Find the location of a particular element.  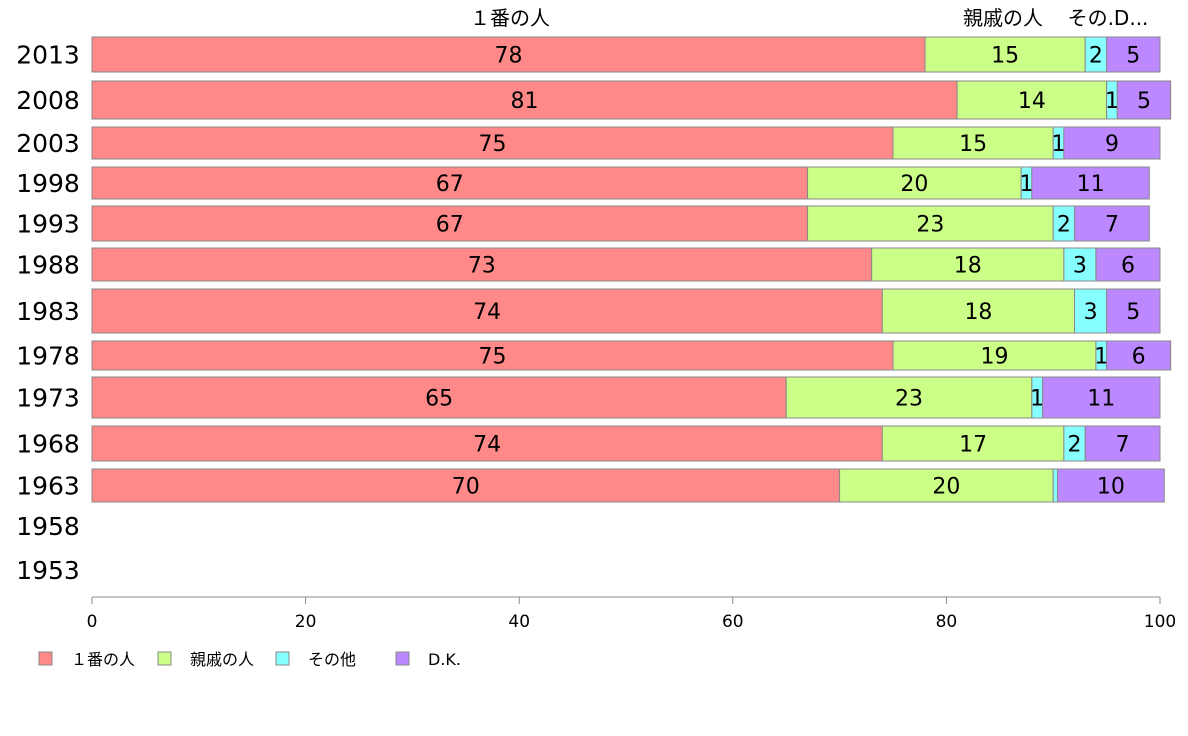

value-label-1968-0: 74 is located at coordinates (487, 445).